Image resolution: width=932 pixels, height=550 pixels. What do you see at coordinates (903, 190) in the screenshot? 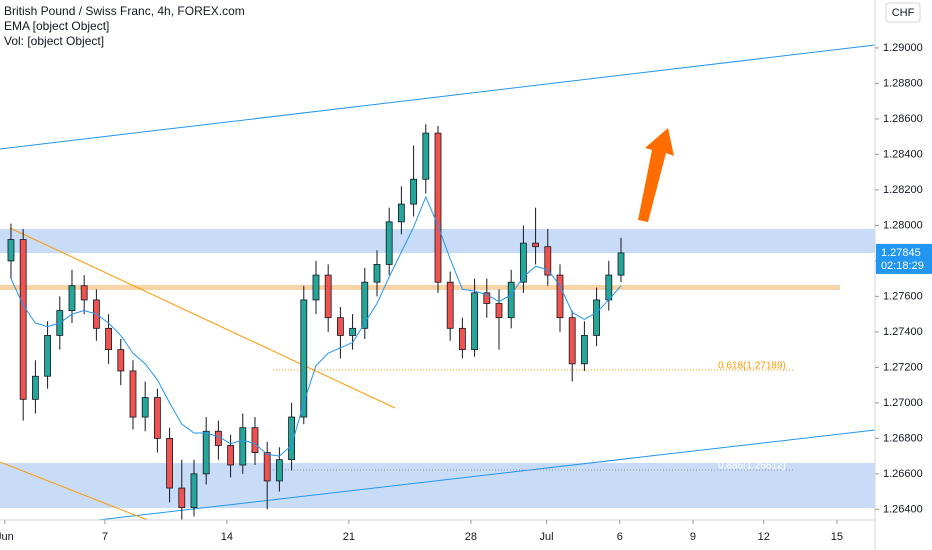
I see `y-tick-label: 1.28200` at bounding box center [903, 190].